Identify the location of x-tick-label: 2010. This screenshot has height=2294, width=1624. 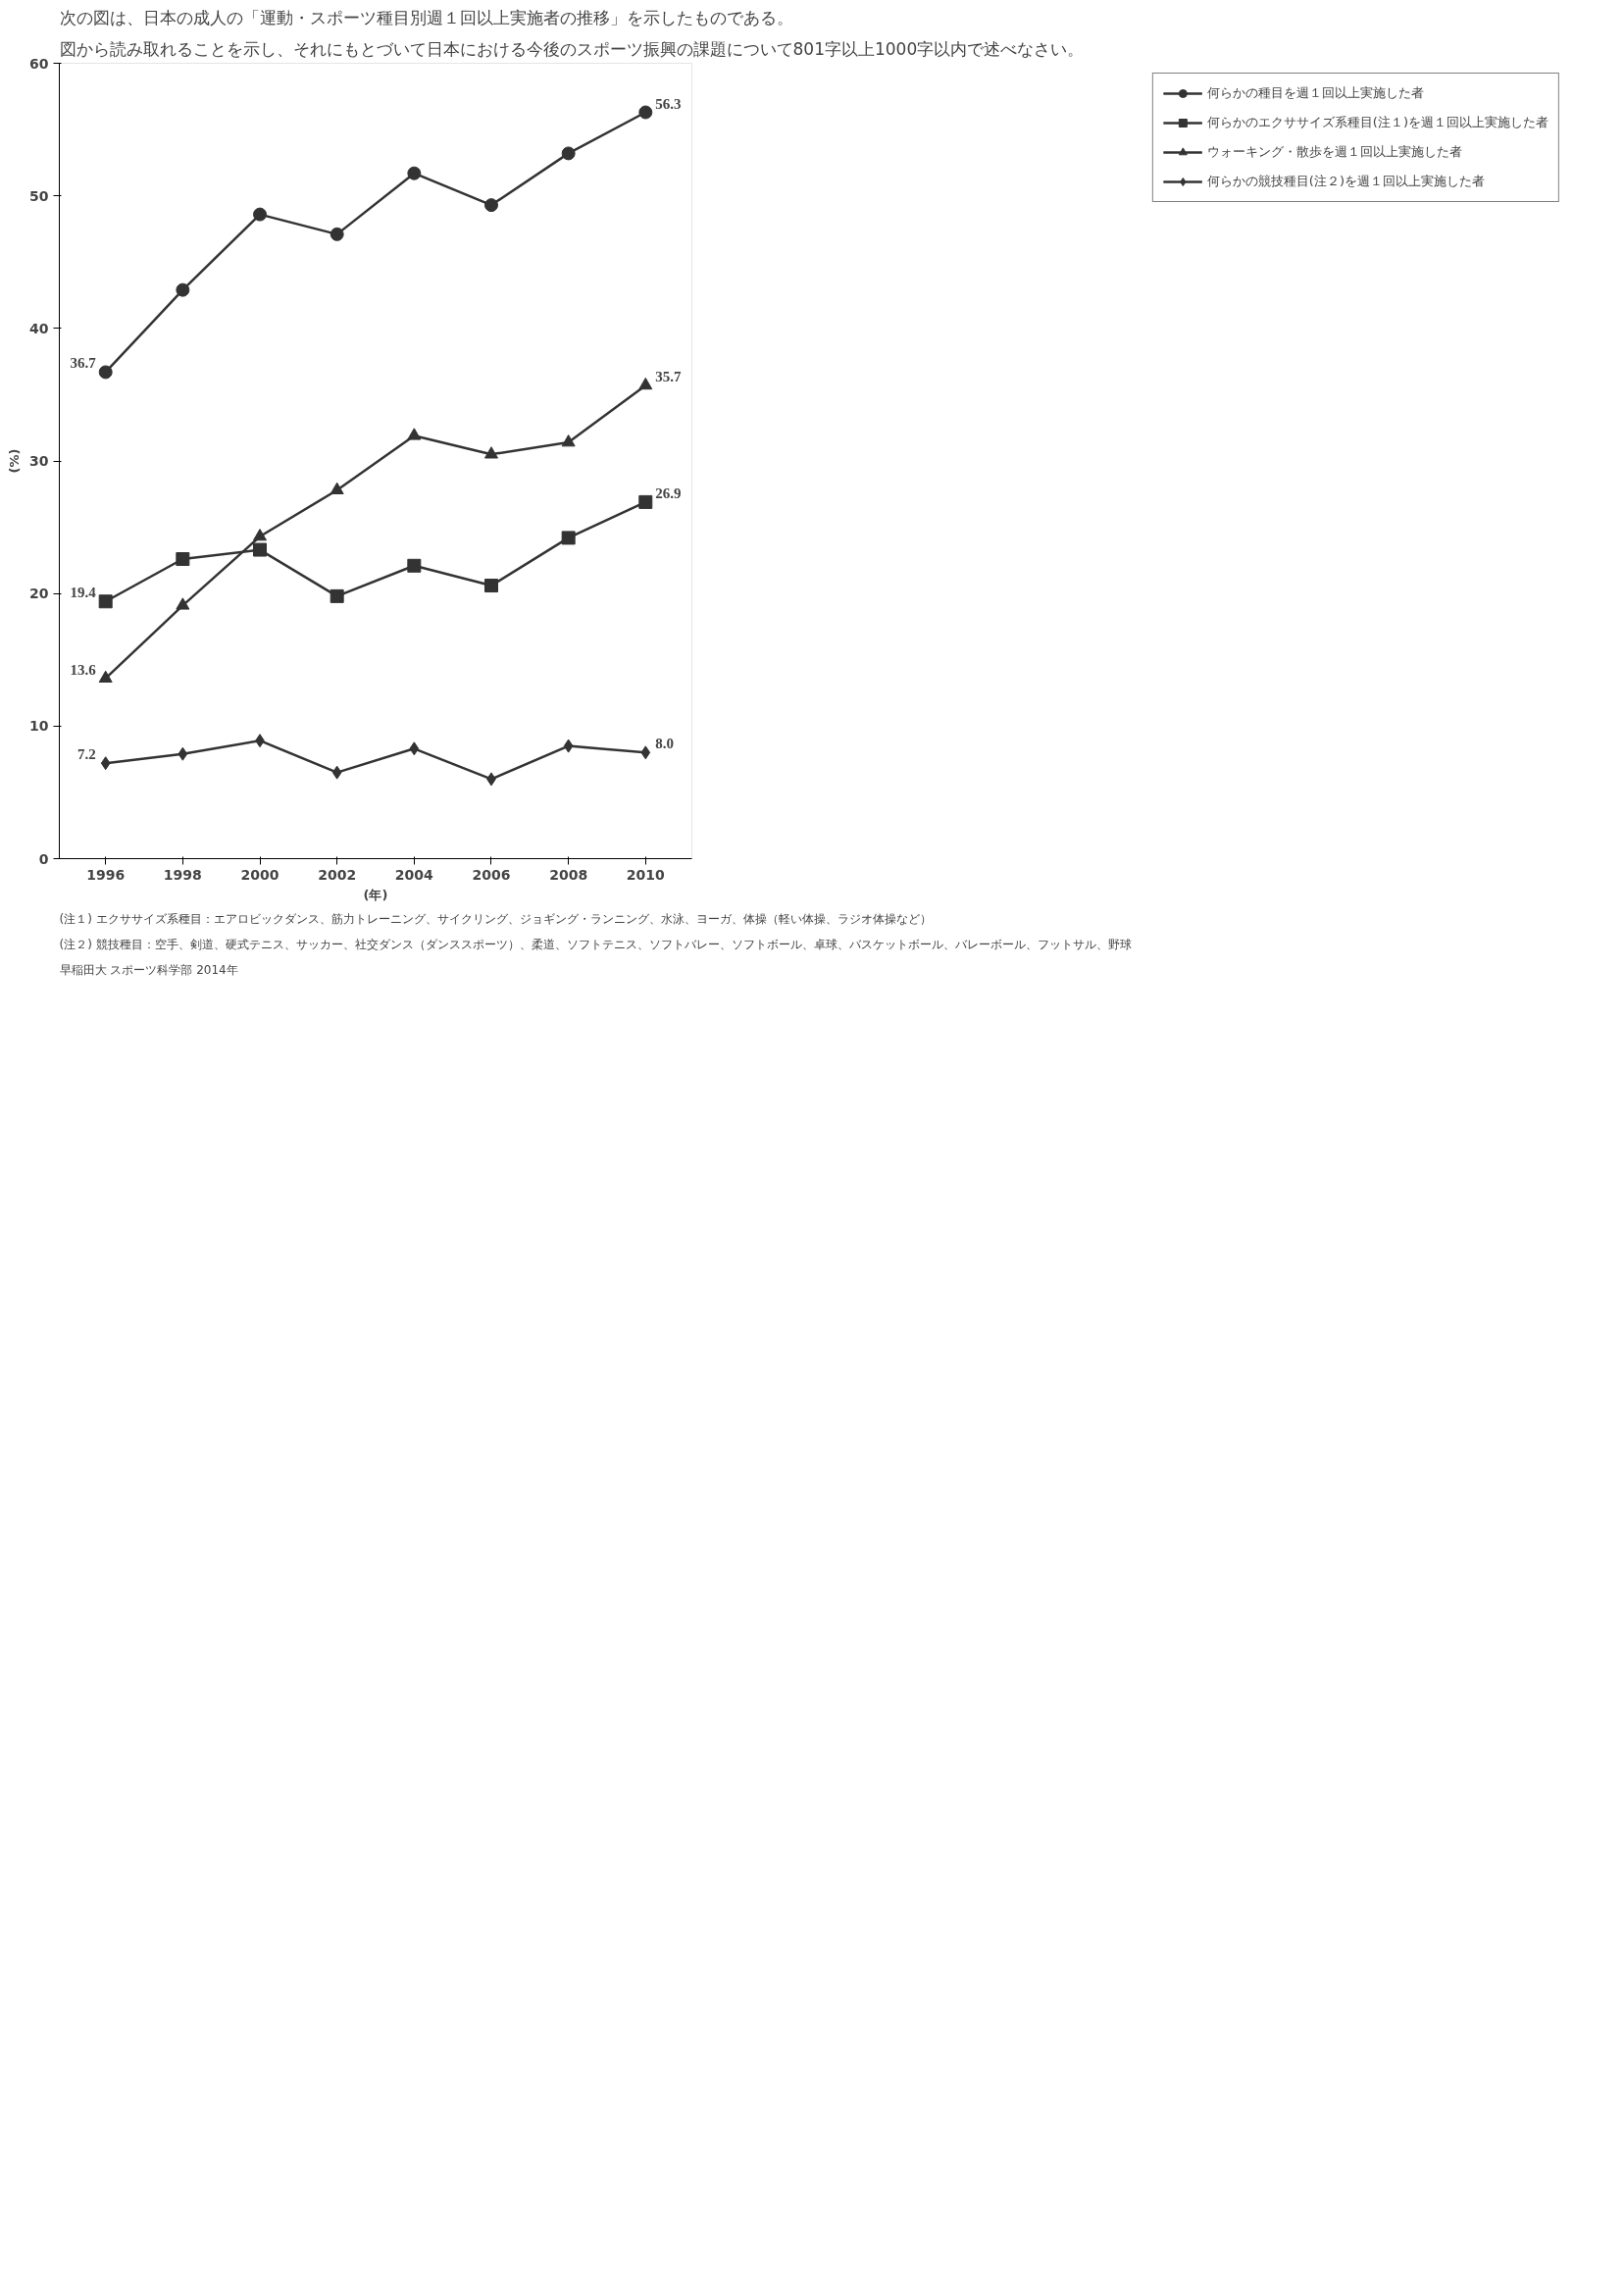
(646, 874).